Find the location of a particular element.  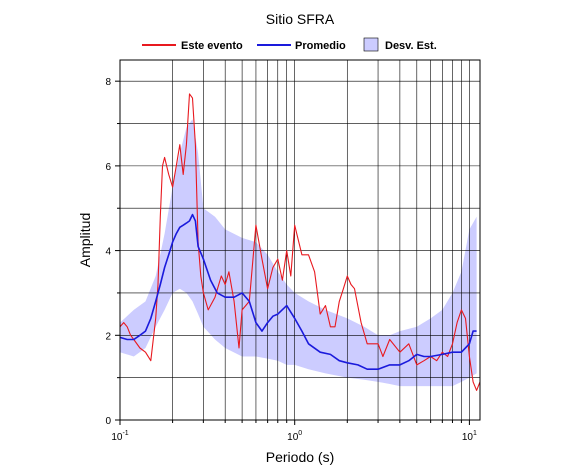

x-tick-label: 10⁰ is located at coordinates (294, 436).